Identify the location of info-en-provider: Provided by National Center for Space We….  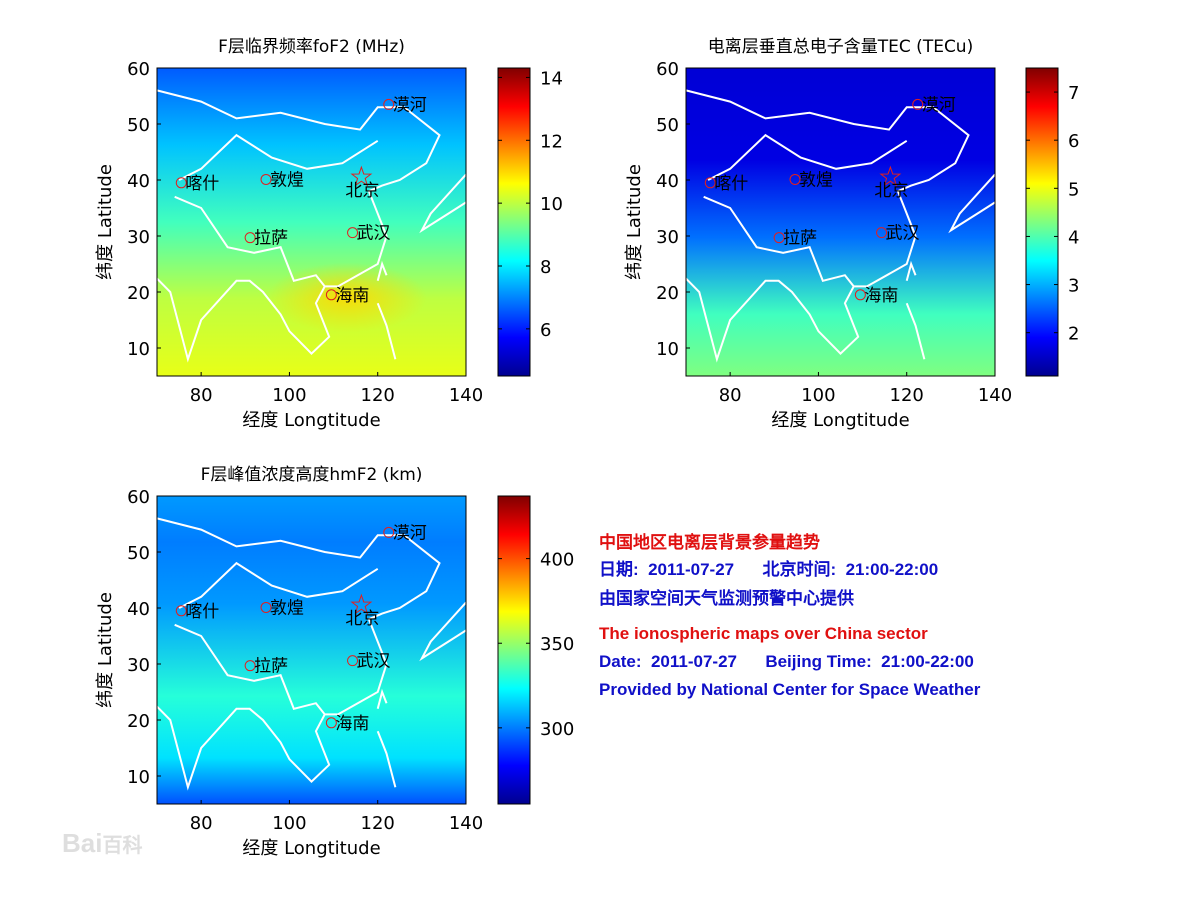
(790, 689).